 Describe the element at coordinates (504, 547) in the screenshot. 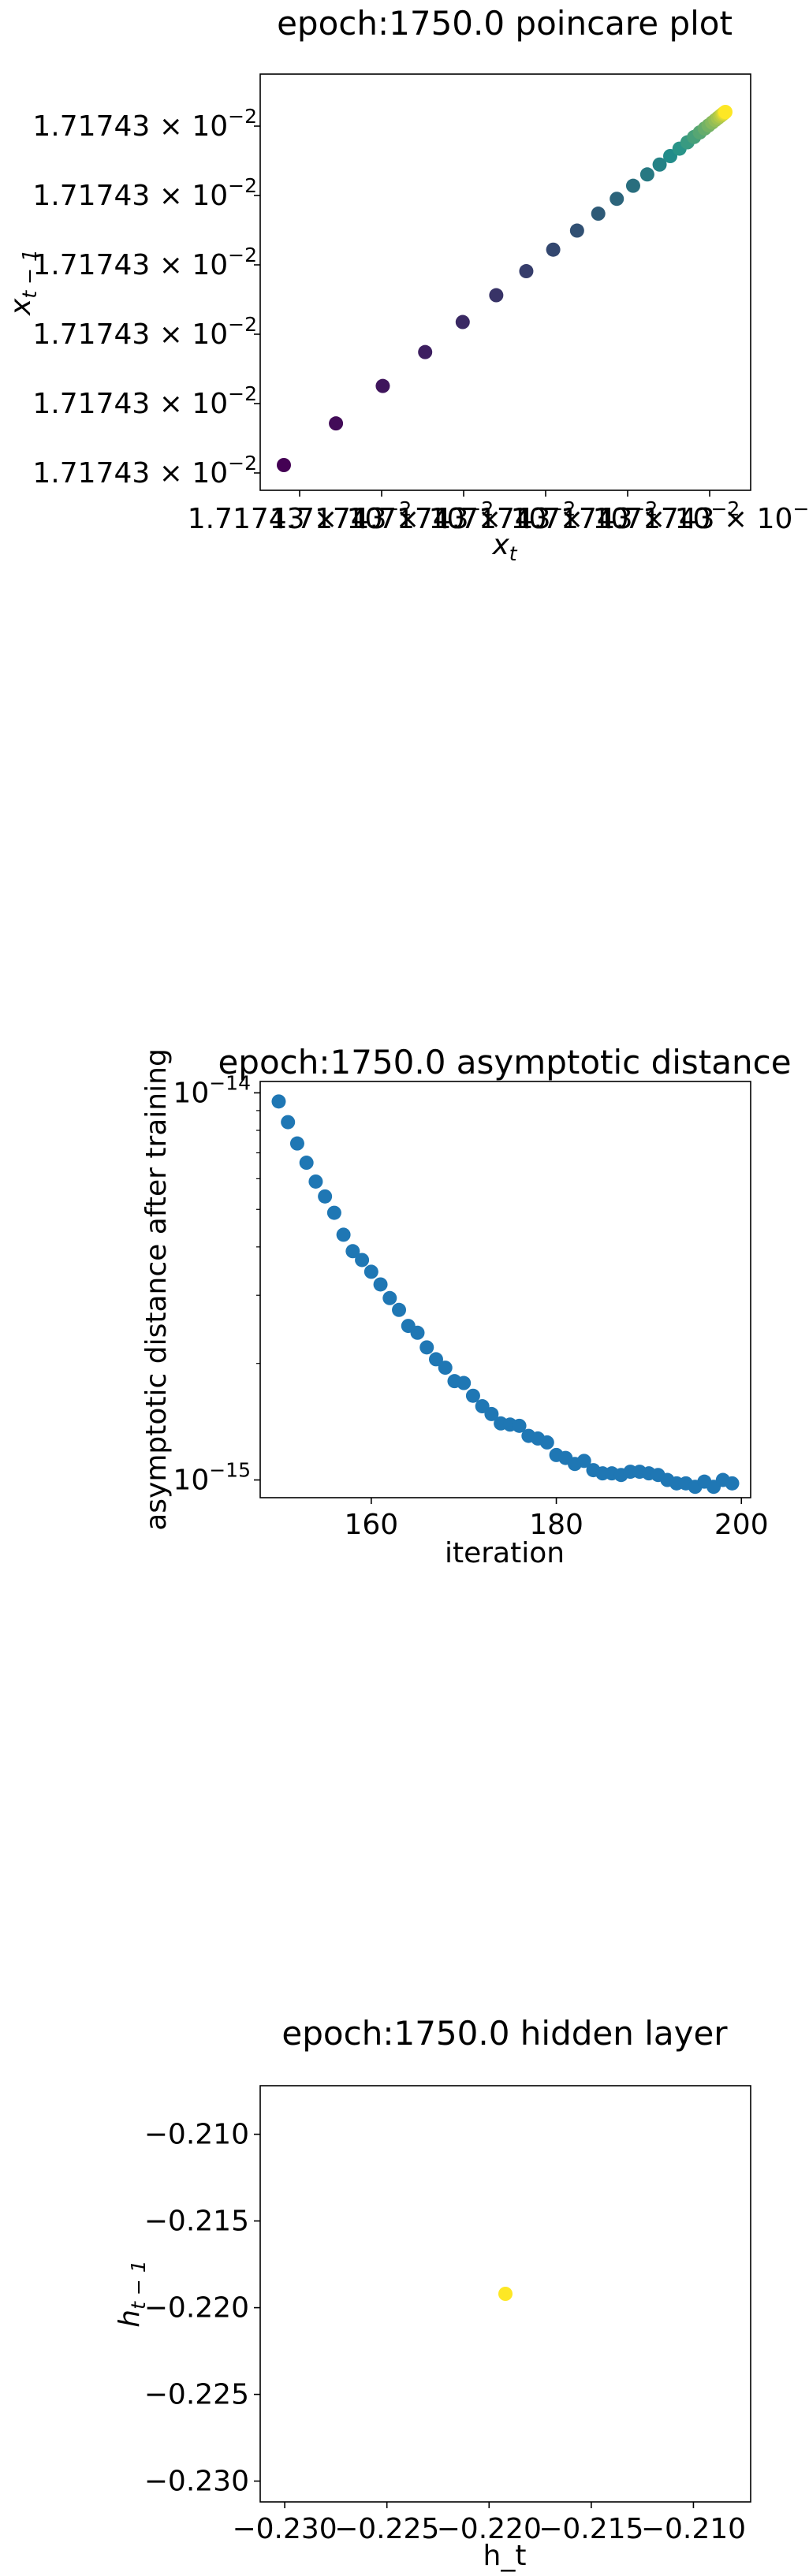

I see `x-axis-label: xt` at that location.